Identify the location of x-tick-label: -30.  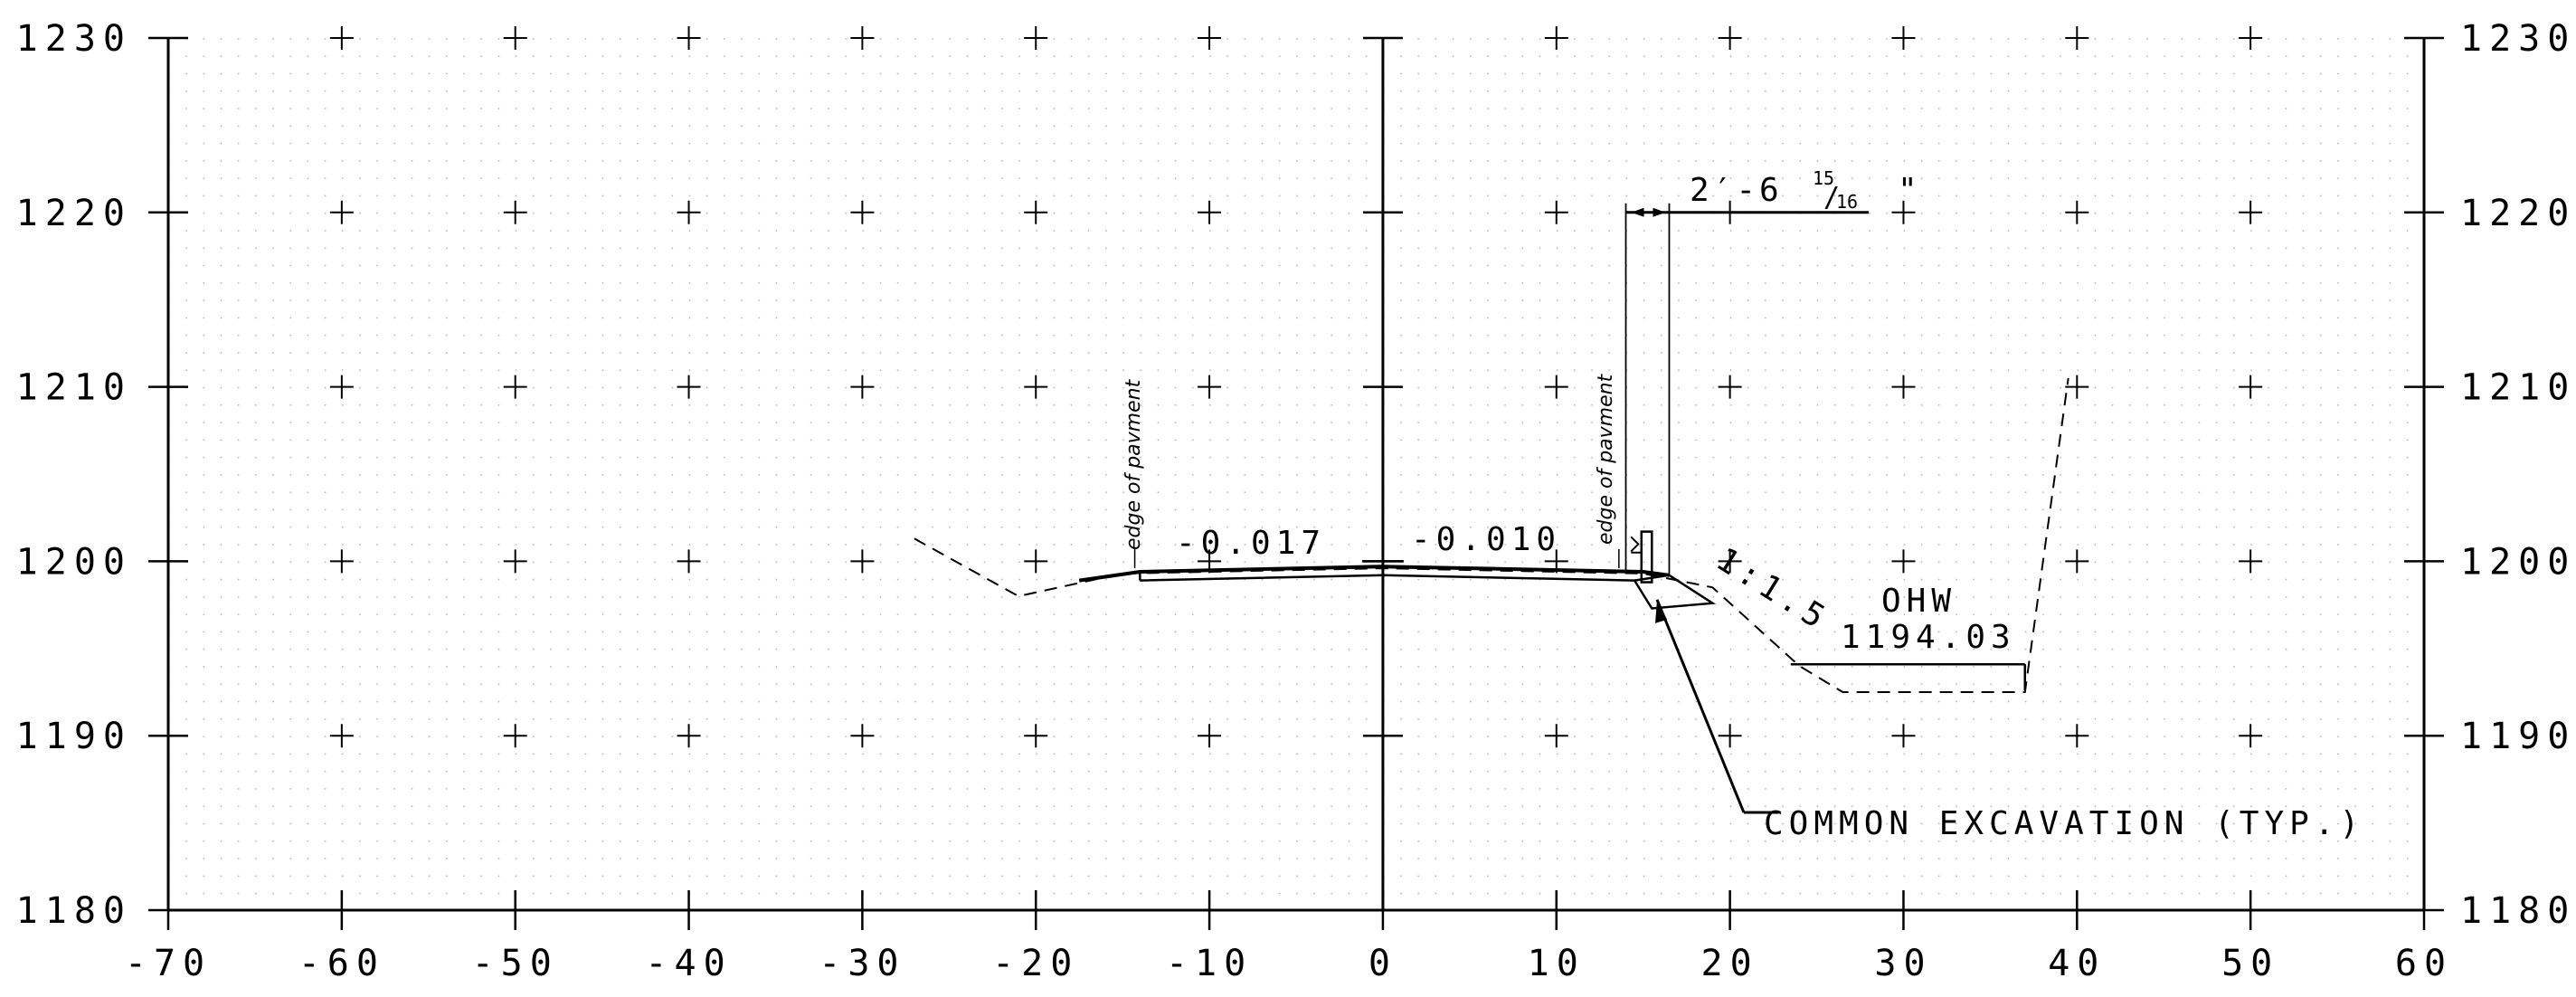
(862, 964).